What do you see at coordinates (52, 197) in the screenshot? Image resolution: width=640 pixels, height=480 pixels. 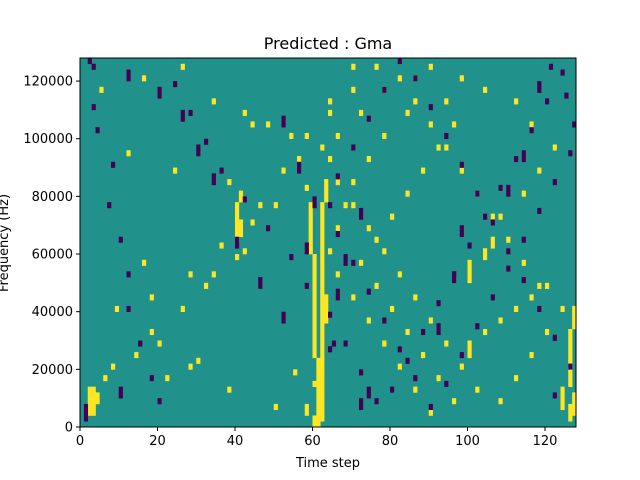 I see `y-tick-label: 80000` at bounding box center [52, 197].